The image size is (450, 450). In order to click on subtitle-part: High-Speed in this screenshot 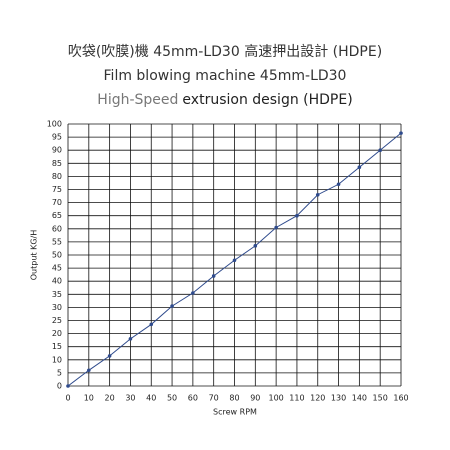, I will do `click(137, 100)`.